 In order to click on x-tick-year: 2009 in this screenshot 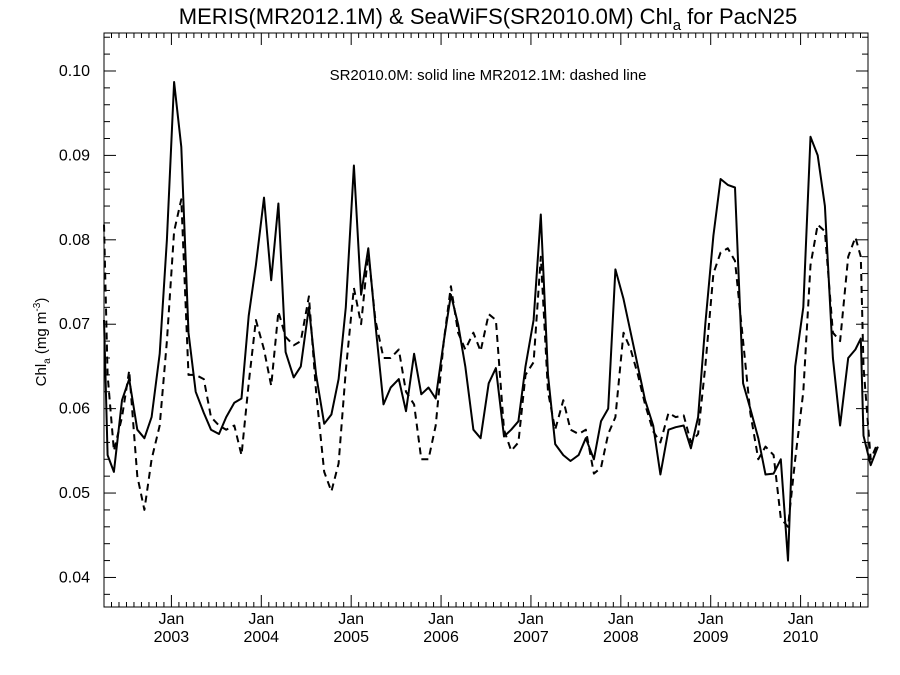, I will do `click(711, 637)`.